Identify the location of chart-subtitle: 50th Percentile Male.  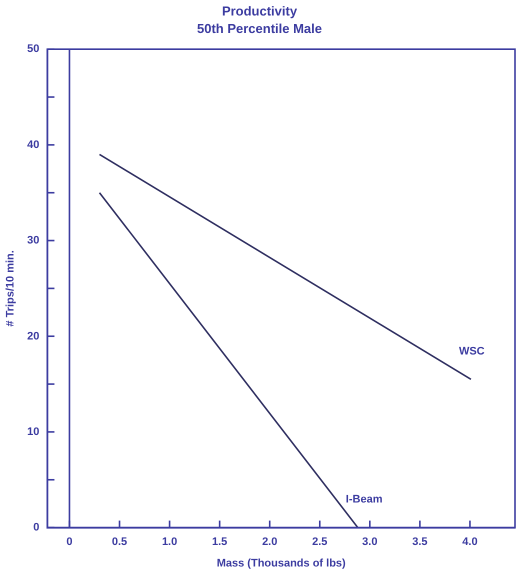
(259, 28).